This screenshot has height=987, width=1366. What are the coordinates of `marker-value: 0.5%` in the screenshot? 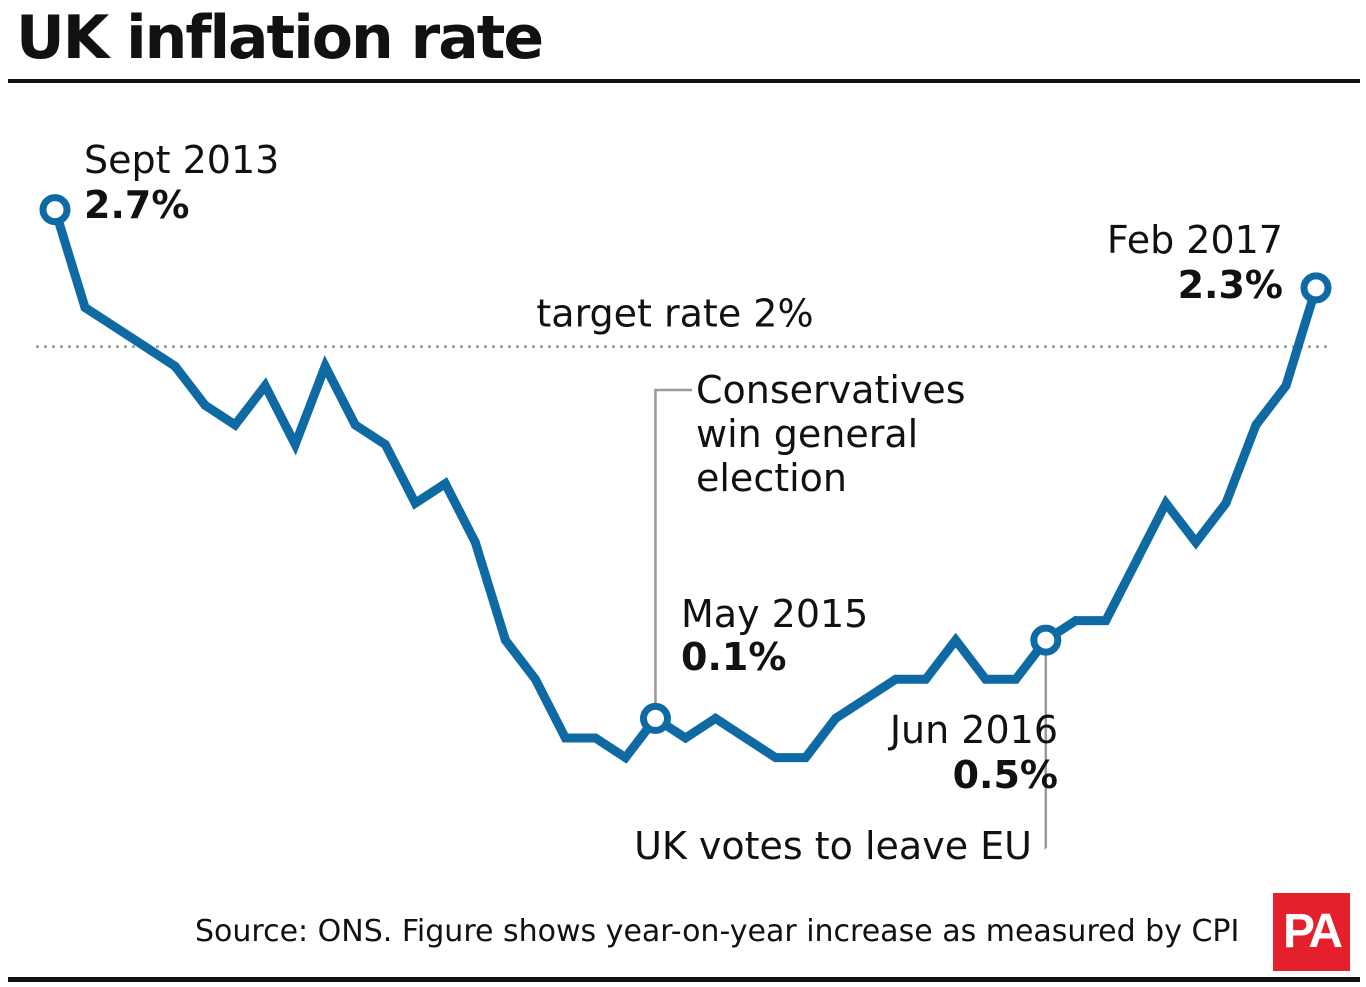 It's located at (1005, 775).